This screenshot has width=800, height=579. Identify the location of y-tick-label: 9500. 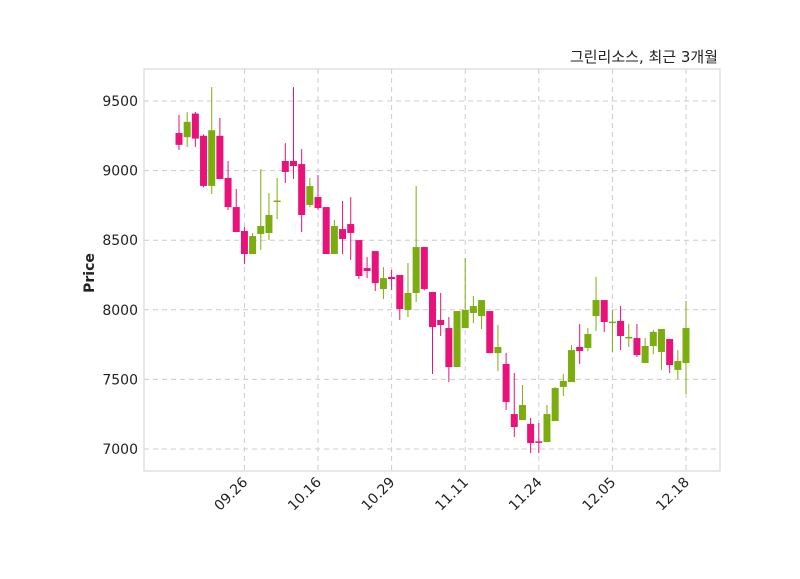
(120, 102).